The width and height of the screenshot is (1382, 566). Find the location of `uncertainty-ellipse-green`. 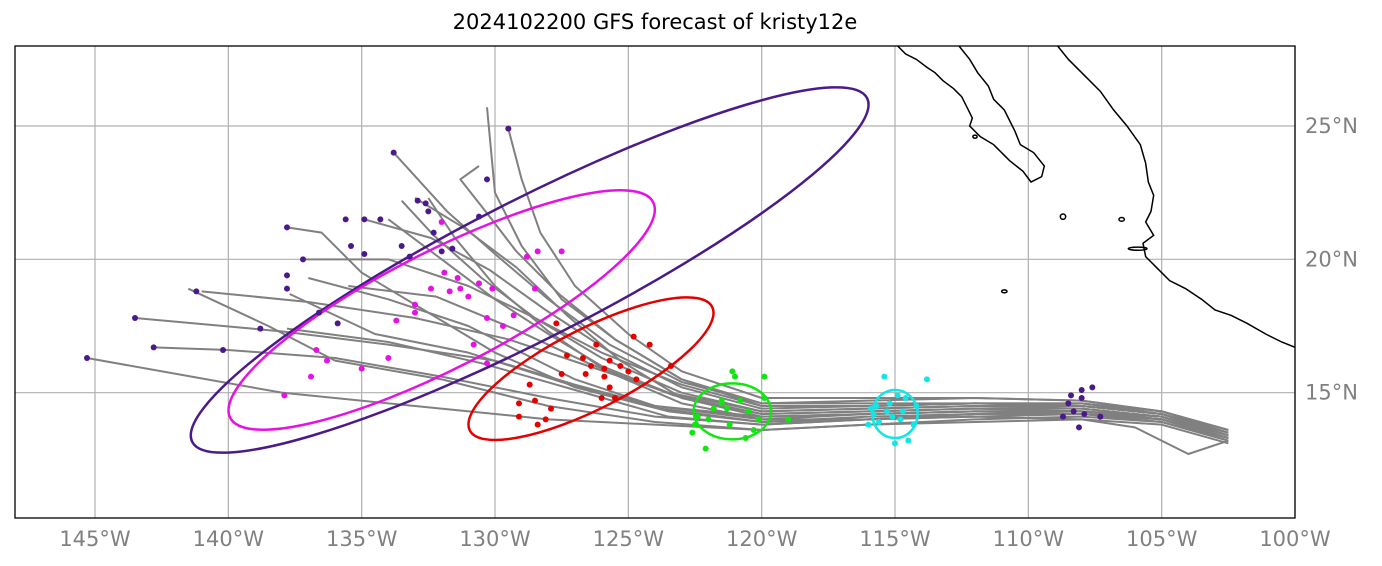

uncertainty-ellipse-green is located at coordinates (732, 411).